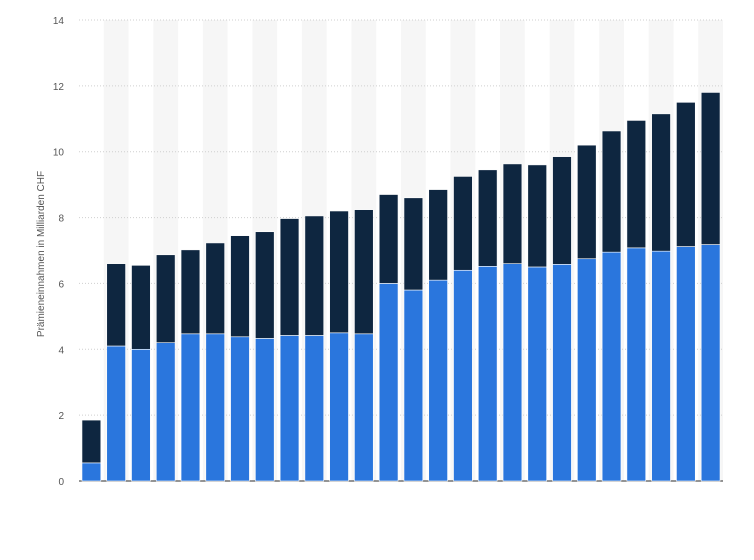 The height and width of the screenshot is (560, 754). What do you see at coordinates (59, 252) in the screenshot?
I see `y-axis-ticks: 0 2 4 6 8 10 12 14` at bounding box center [59, 252].